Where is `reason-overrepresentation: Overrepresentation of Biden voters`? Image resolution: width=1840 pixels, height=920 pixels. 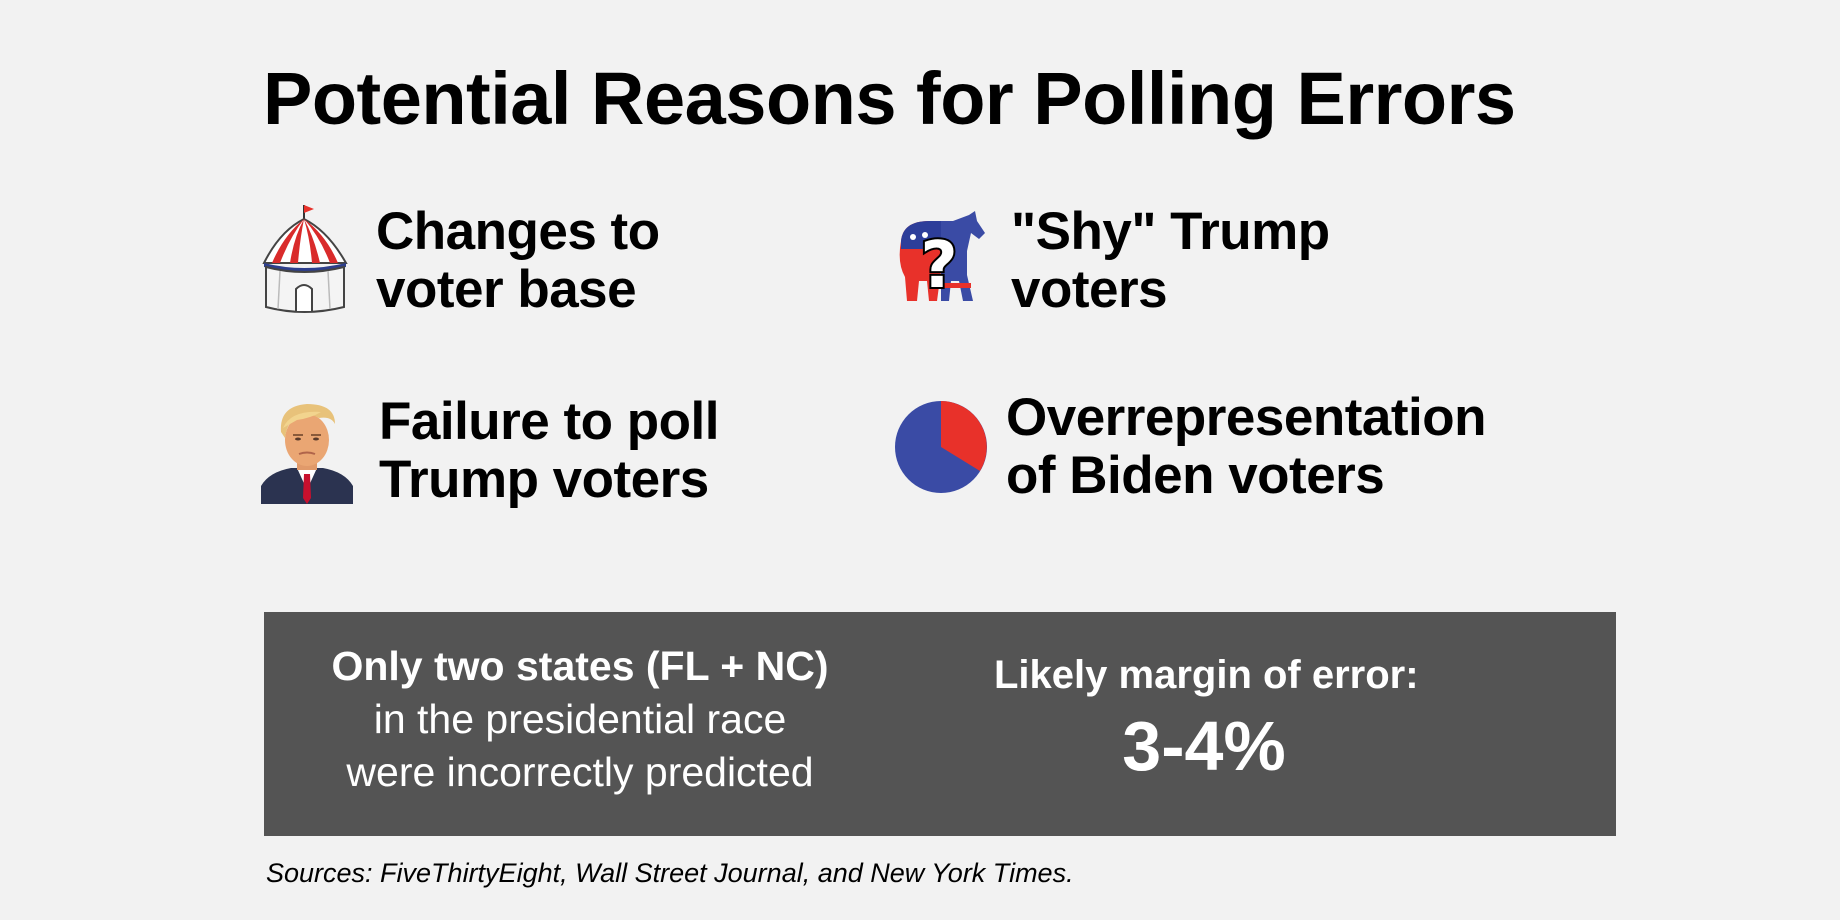 reason-overrepresentation: Overrepresentation of Biden voters is located at coordinates (1190, 447).